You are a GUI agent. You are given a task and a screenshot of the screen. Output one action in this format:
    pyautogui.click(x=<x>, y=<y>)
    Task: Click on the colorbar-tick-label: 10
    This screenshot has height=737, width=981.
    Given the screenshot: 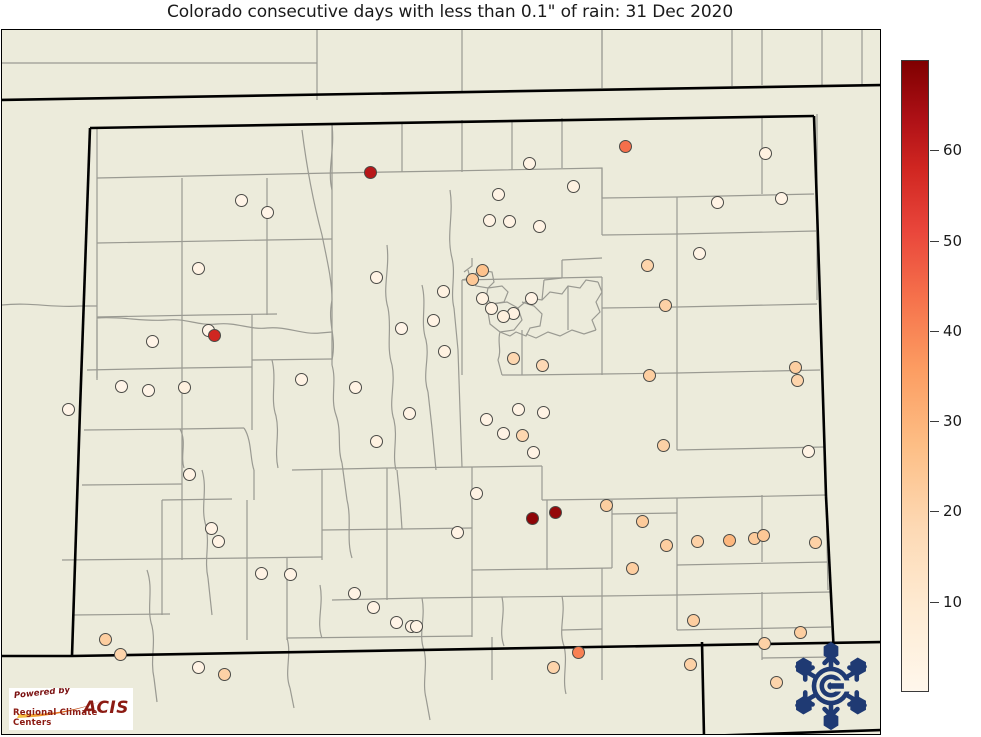 What is the action you would take?
    pyautogui.click(x=953, y=601)
    